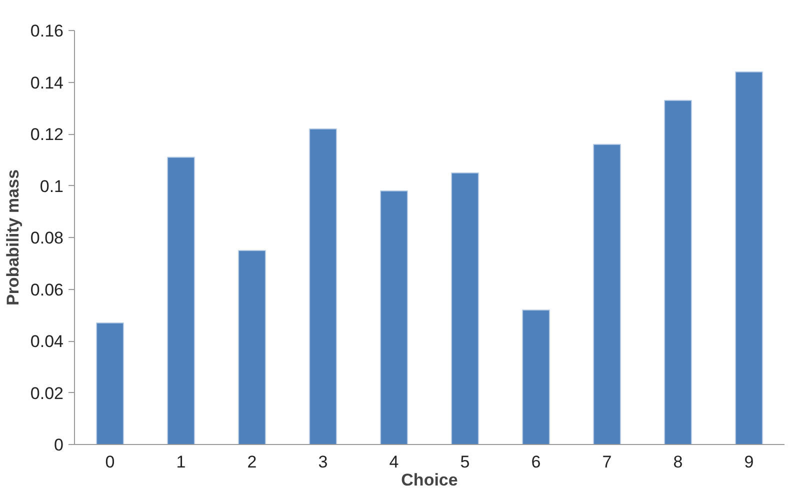 The height and width of the screenshot is (492, 794). What do you see at coordinates (12, 237) in the screenshot?
I see `y-axis-title: Probability mass` at bounding box center [12, 237].